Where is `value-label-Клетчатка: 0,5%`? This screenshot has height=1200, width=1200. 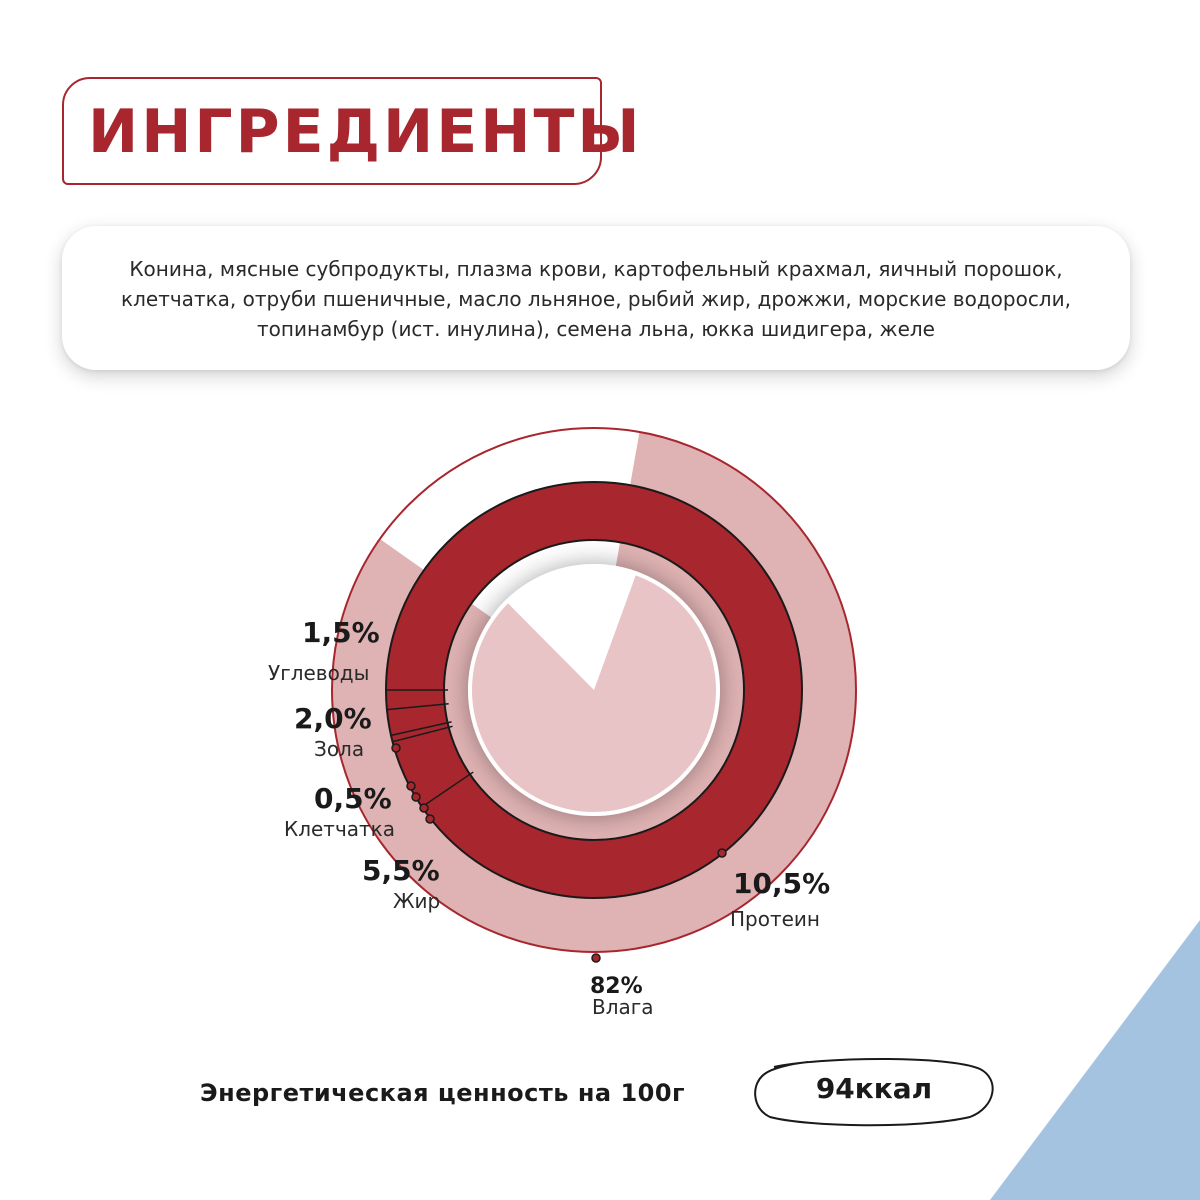 value-label-Клетчатка: 0,5% is located at coordinates (353, 798).